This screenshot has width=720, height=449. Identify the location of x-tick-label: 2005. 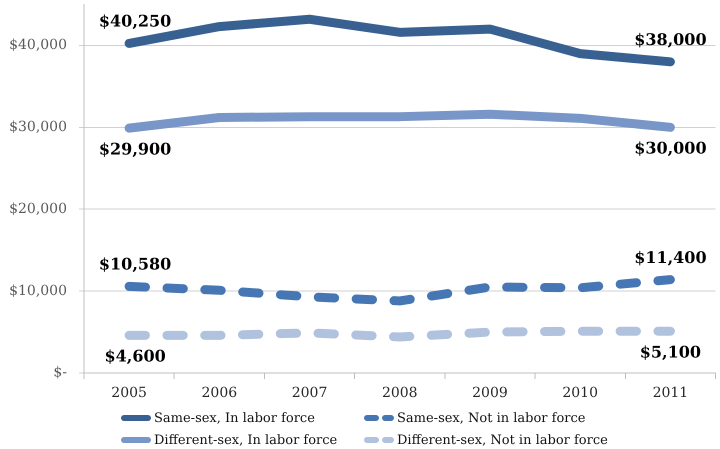
(129, 393).